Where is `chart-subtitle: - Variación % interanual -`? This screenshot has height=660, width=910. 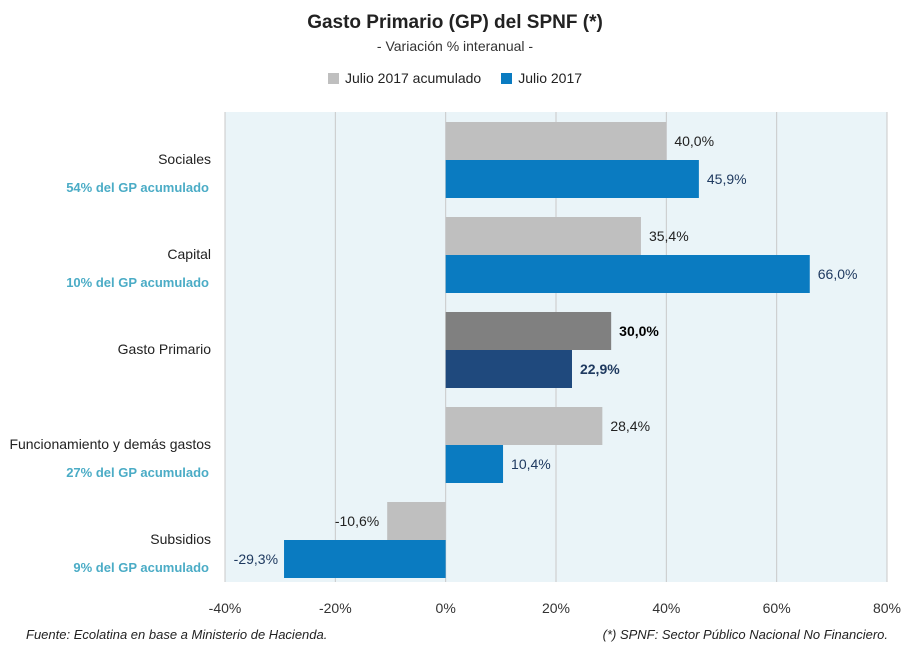
chart-subtitle: - Variación % interanual - is located at coordinates (455, 46).